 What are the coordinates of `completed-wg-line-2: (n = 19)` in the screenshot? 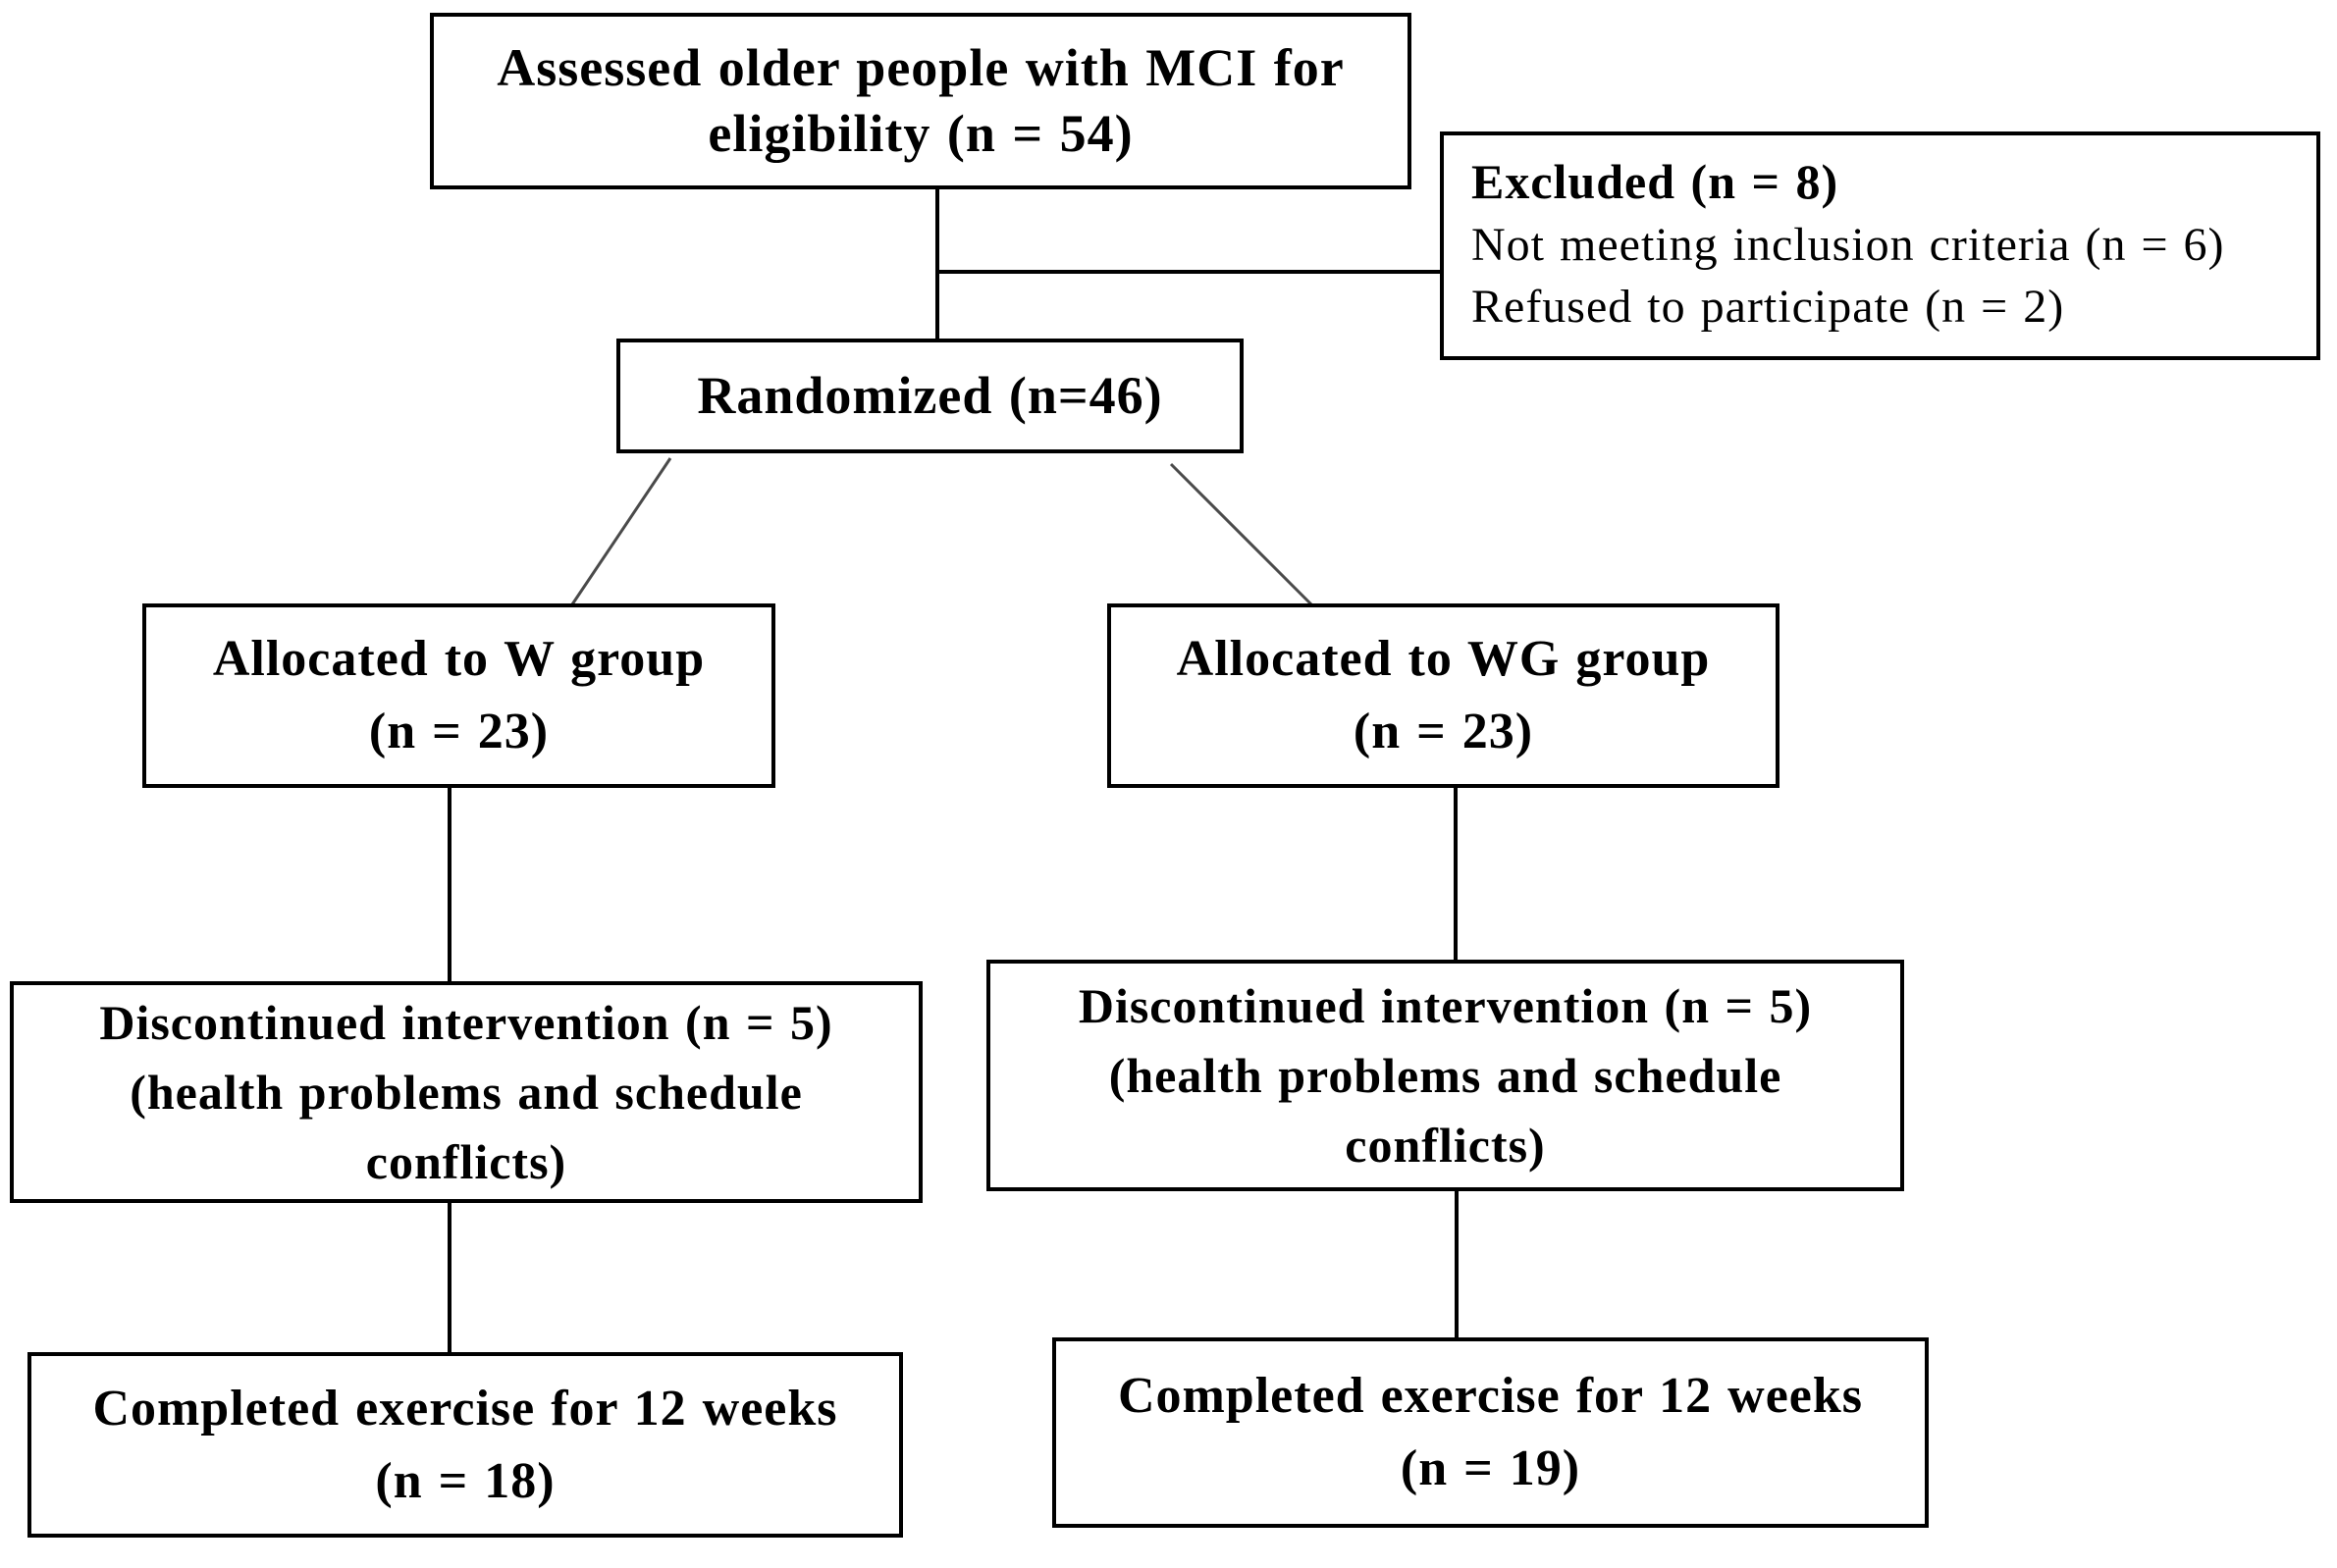 It's located at (1490, 1468).